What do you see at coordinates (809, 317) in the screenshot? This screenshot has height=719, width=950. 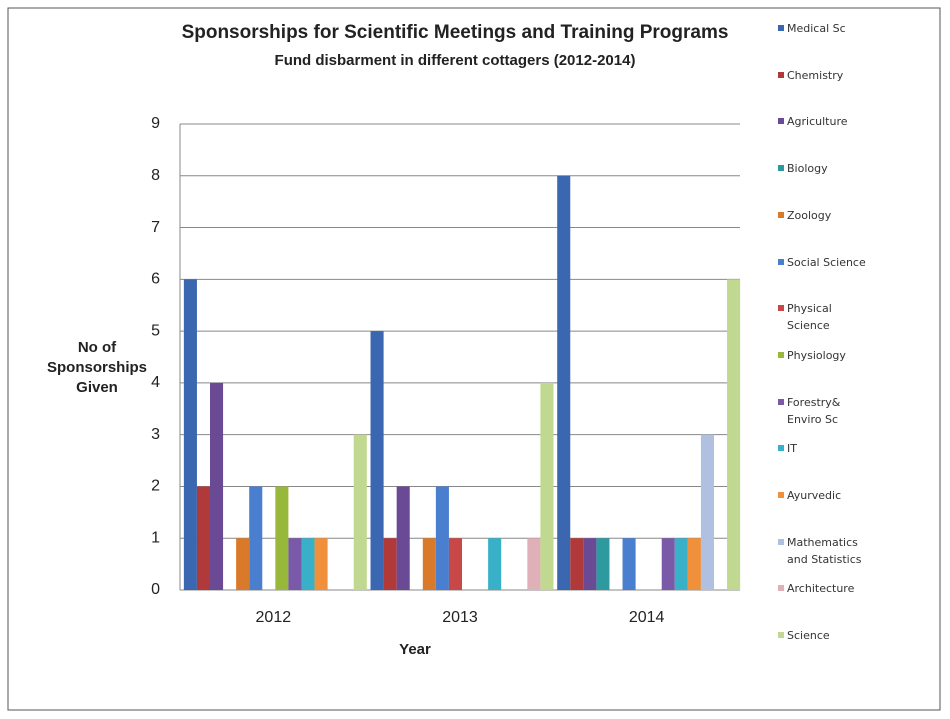 I see `legend-label: Physical Science` at bounding box center [809, 317].